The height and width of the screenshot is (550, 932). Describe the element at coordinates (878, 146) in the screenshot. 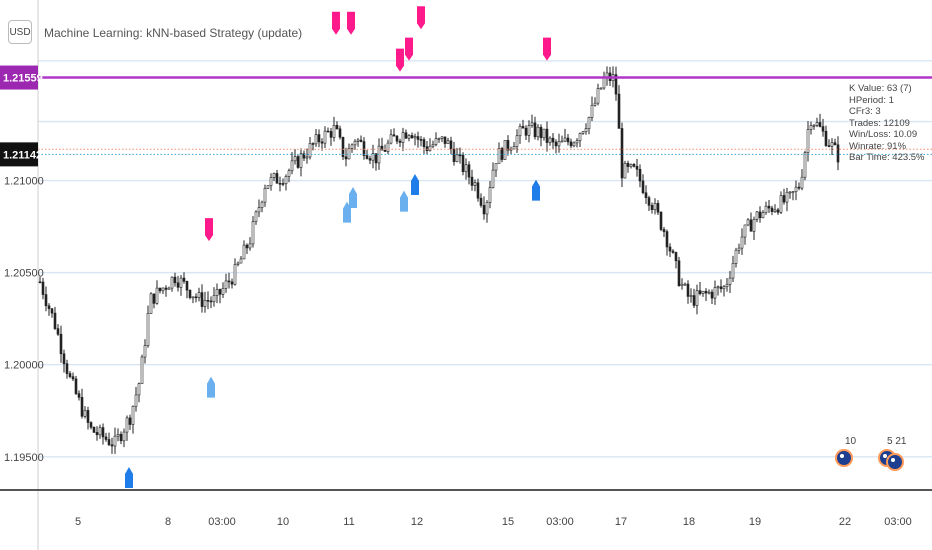

I see `stat-winrate: Winrate: 91%` at that location.